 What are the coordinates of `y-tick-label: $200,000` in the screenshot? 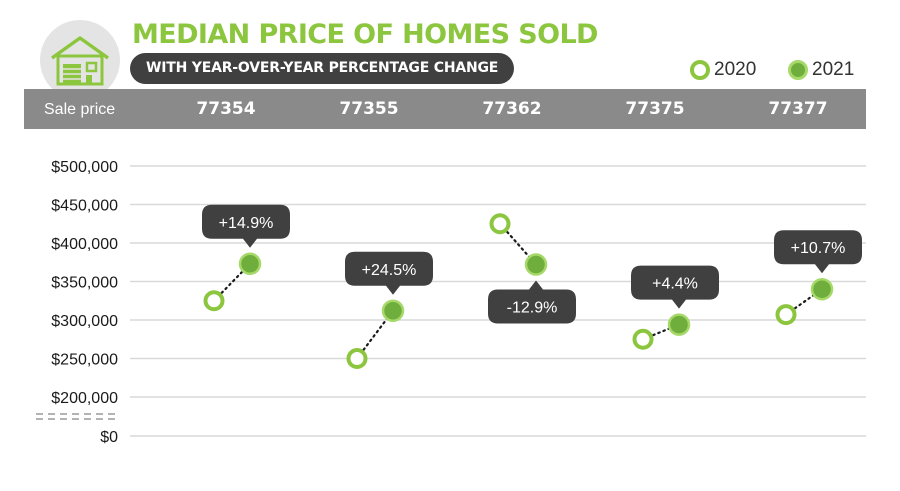 It's located at (84, 398).